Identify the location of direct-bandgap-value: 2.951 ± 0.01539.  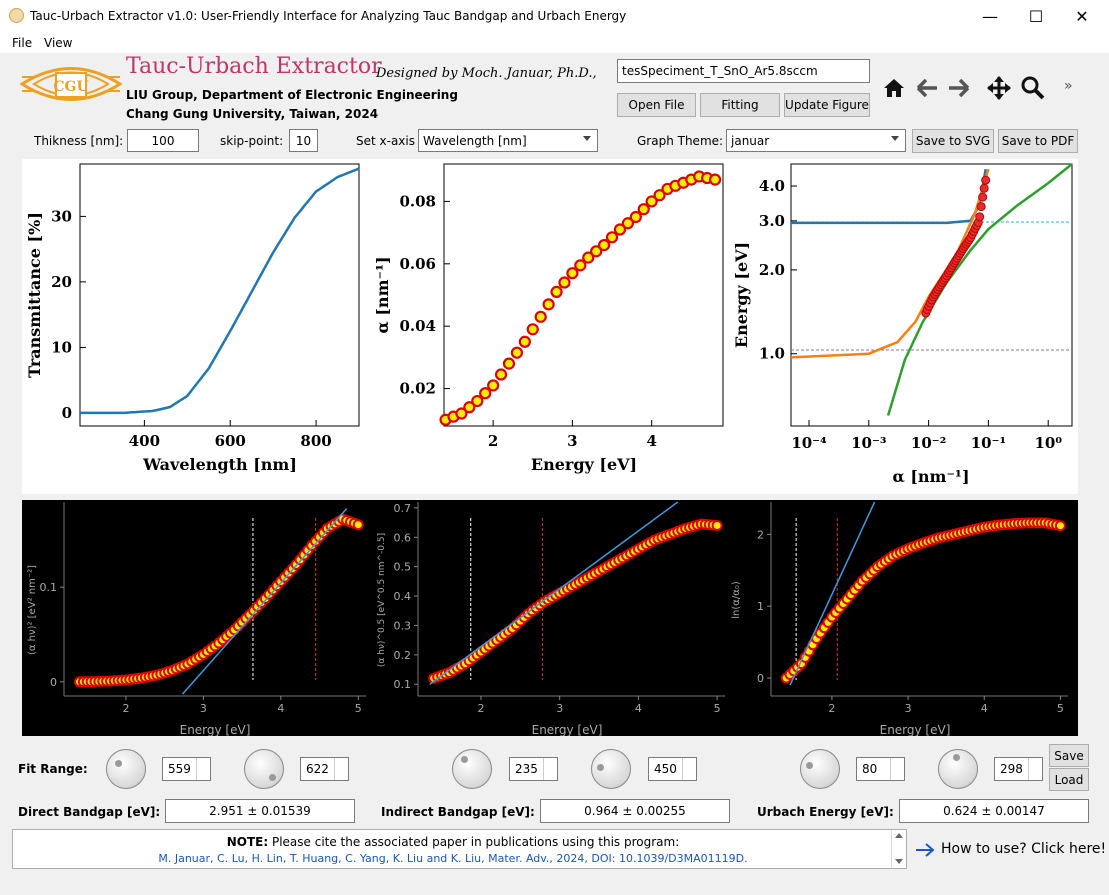
(260, 811).